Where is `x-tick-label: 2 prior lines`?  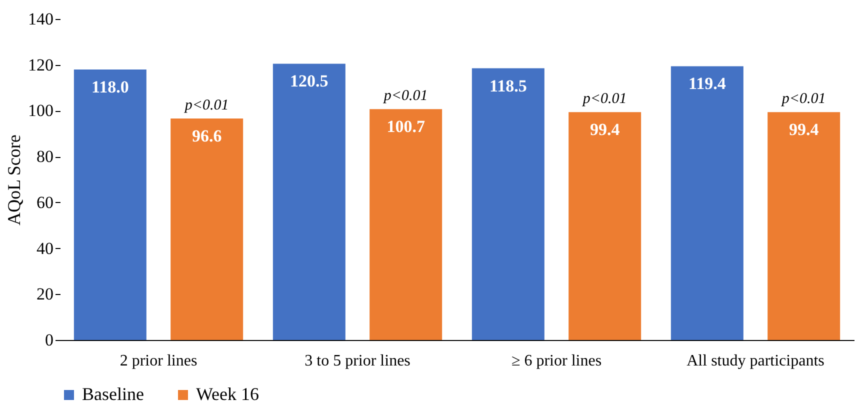
x-tick-label: 2 prior lines is located at coordinates (159, 361).